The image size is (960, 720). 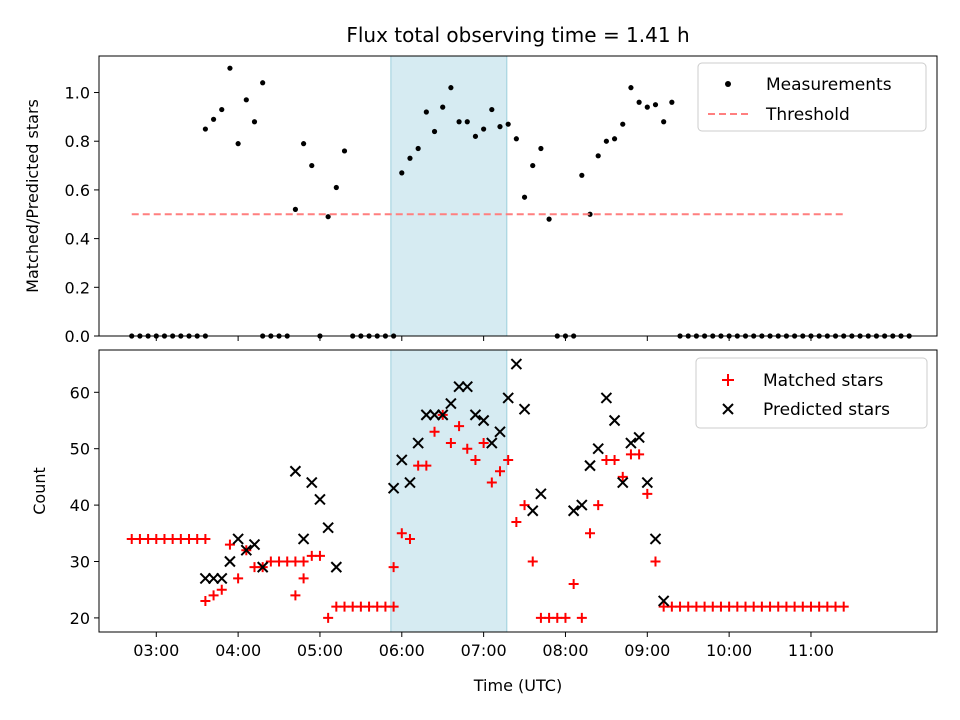 I want to click on legend-predicted-label: Predicted stars, so click(x=826, y=410).